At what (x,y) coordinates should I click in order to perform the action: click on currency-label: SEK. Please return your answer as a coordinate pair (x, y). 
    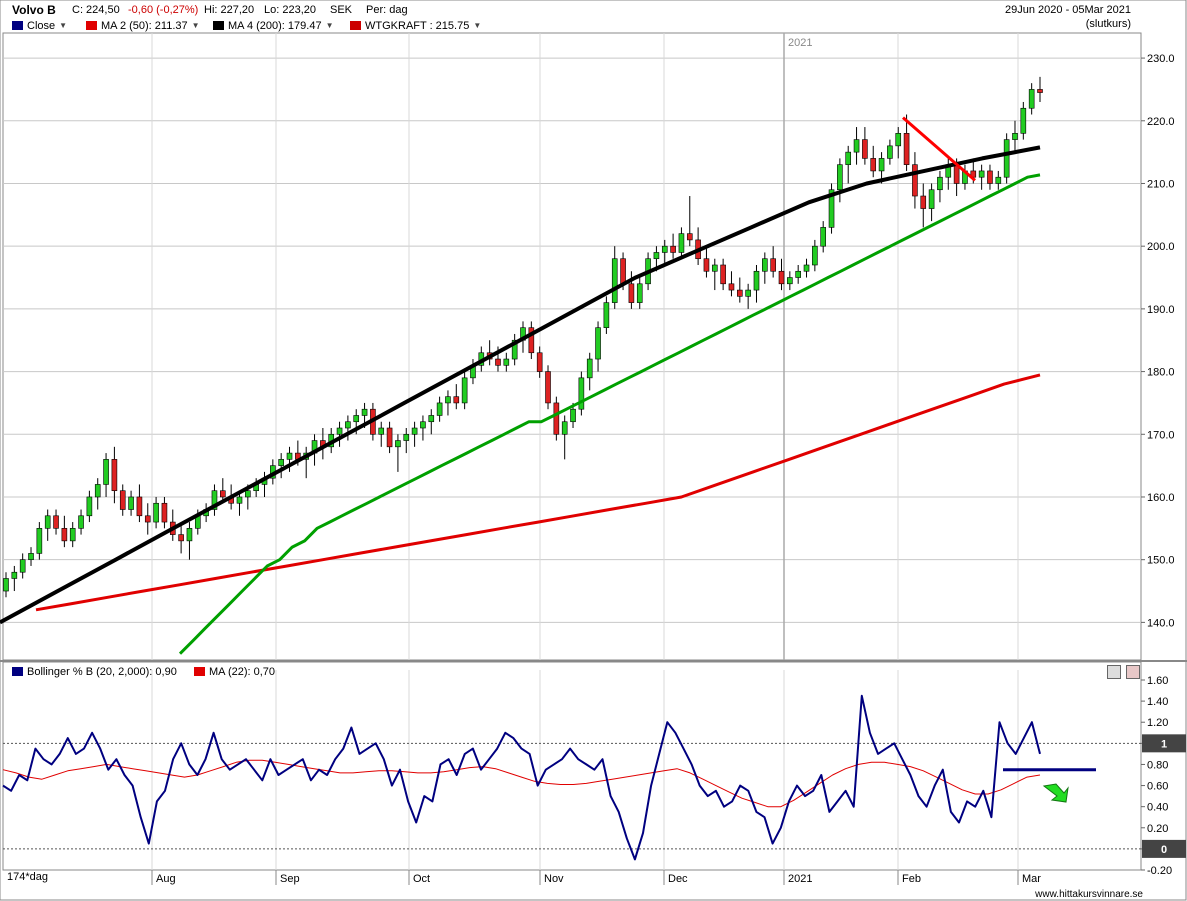
    Looking at the image, I should click on (341, 10).